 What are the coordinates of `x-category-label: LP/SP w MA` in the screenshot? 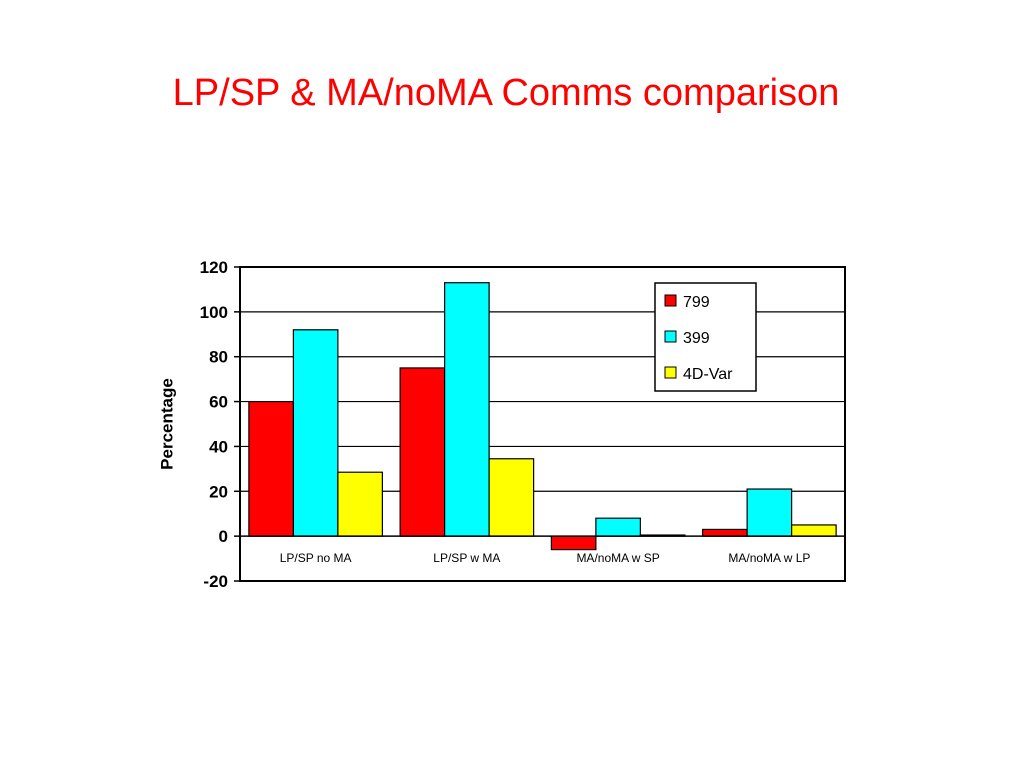 It's located at (466, 558).